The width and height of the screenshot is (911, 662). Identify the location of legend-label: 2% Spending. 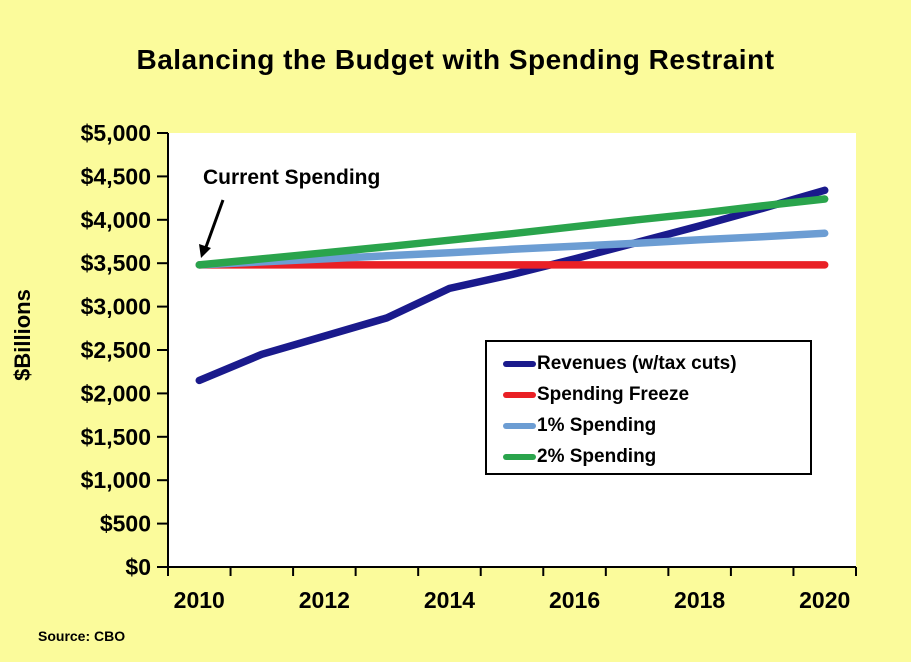
(597, 456).